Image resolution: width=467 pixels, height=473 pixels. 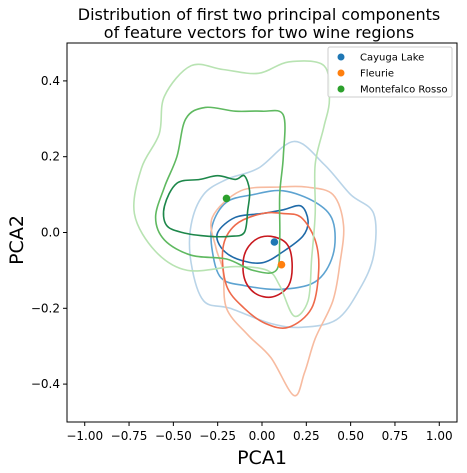 I want to click on y-tick-label: 0.2, so click(x=50, y=157).